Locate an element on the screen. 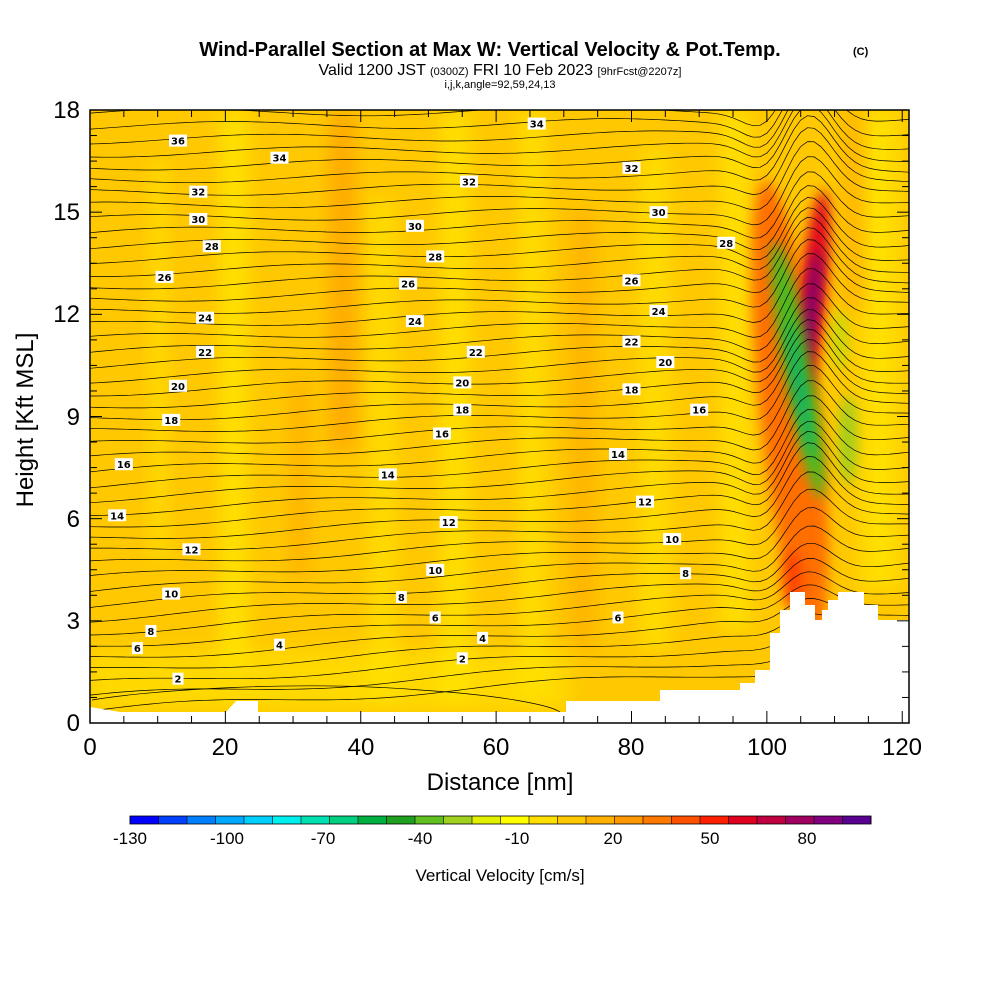  contour-label: 32 is located at coordinates (469, 183).